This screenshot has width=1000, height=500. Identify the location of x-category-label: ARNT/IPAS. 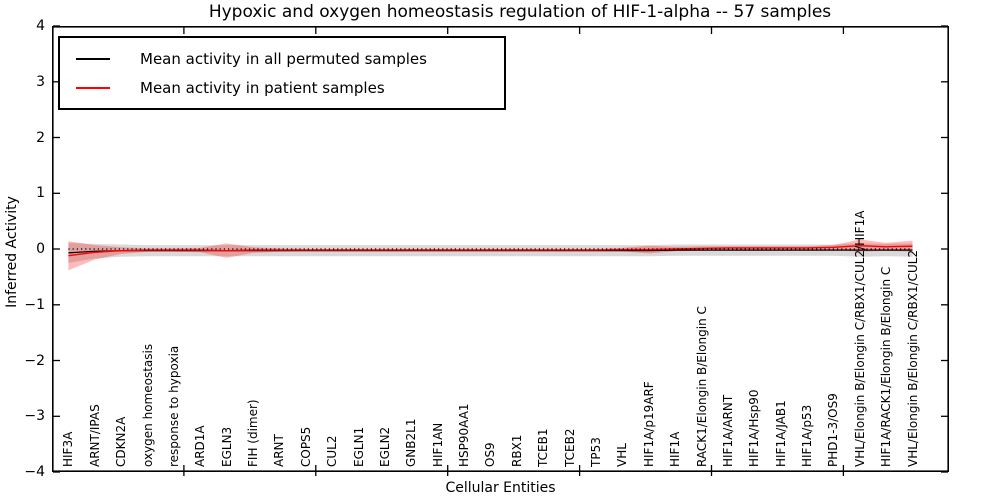
(94, 435).